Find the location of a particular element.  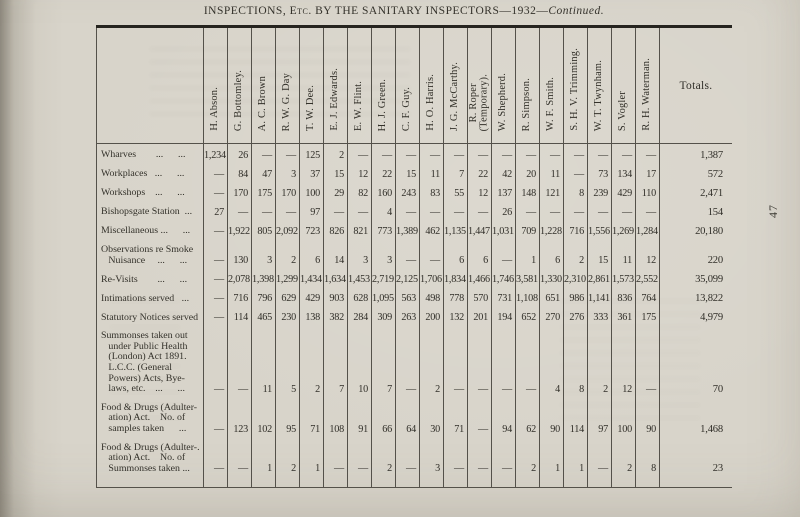

data-cell: 6 is located at coordinates (551, 254).